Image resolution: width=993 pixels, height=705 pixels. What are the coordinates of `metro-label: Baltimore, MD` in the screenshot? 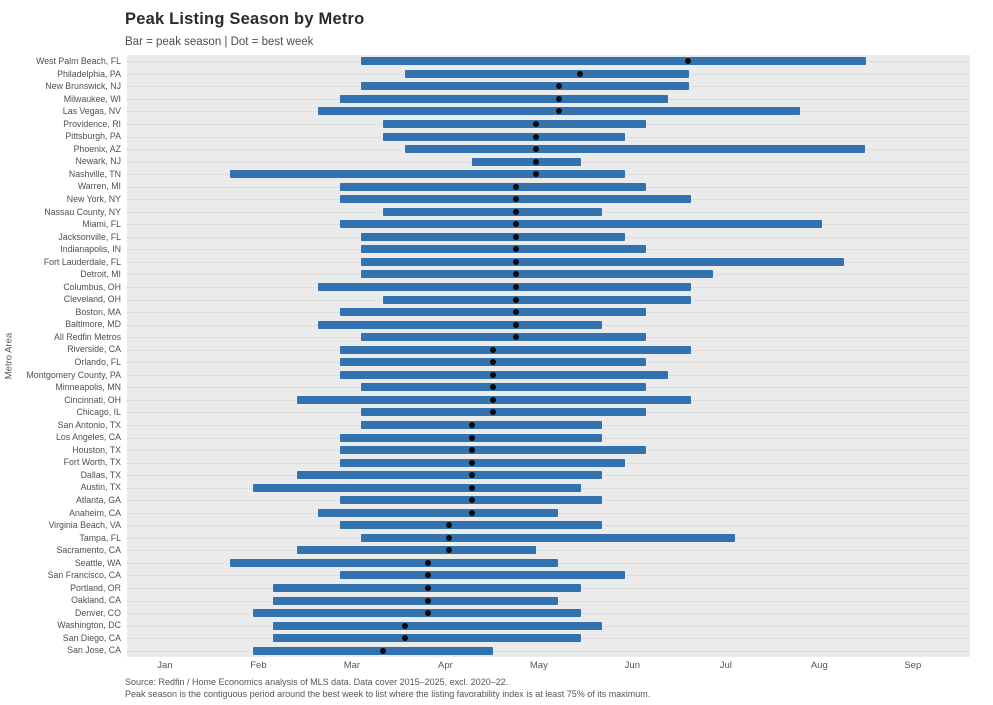 It's located at (93, 324).